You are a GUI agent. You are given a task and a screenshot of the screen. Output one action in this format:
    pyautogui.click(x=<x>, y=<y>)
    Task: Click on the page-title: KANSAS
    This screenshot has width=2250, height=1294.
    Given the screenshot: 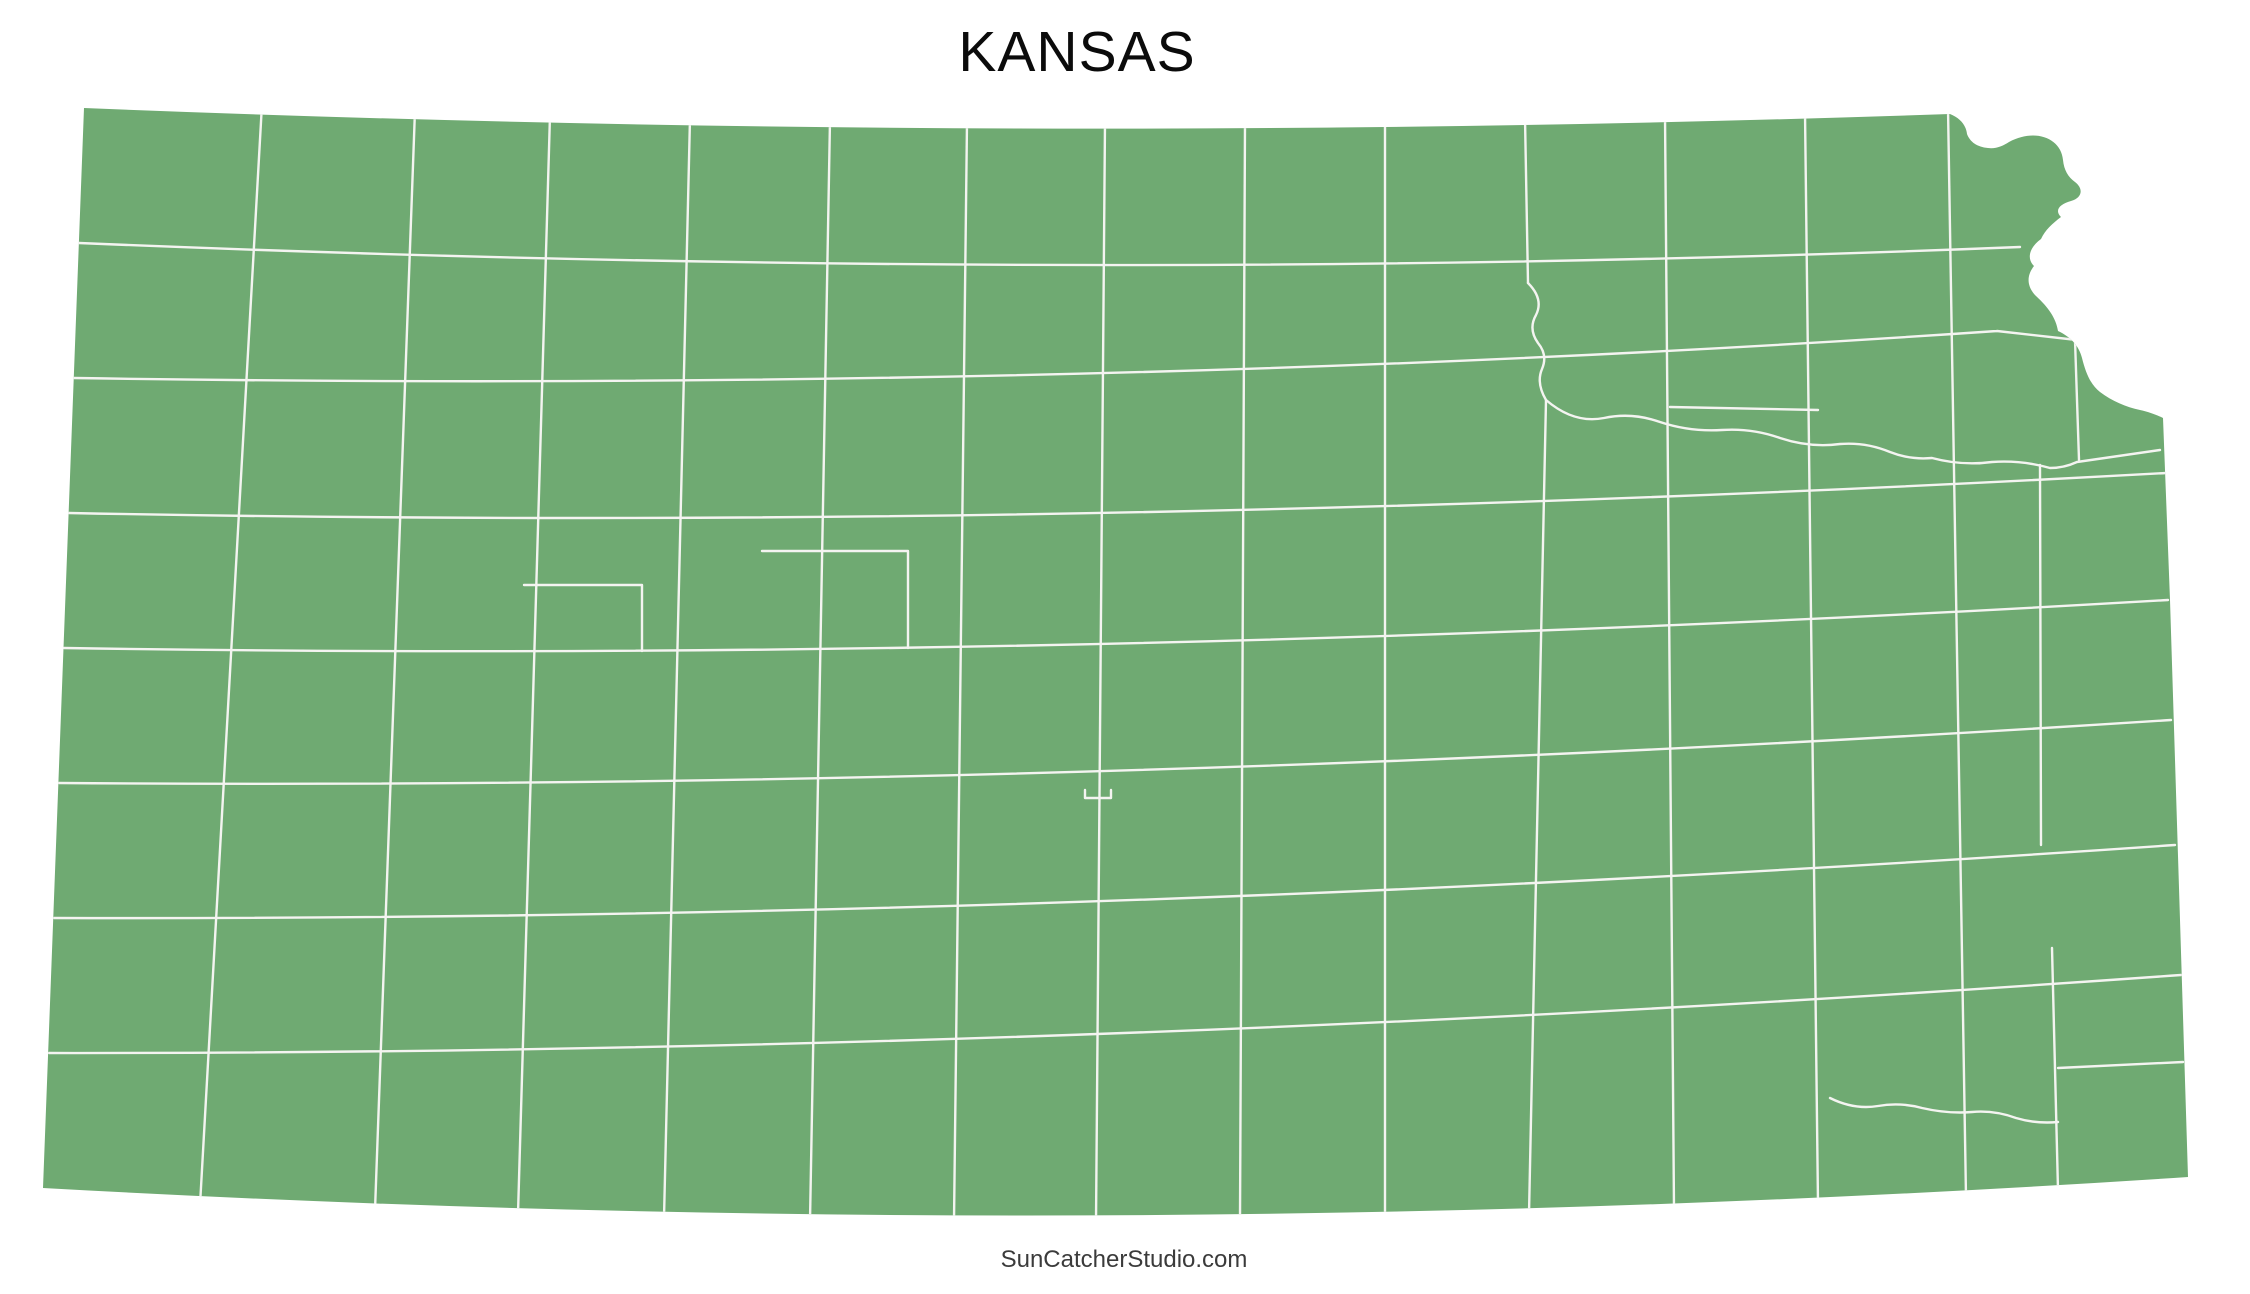 What is the action you would take?
    pyautogui.click(x=1077, y=52)
    